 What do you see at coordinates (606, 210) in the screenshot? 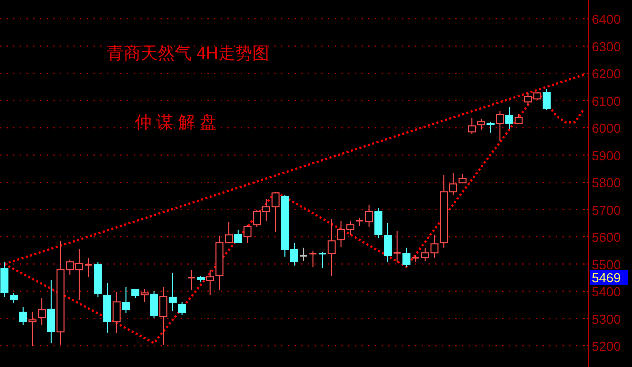
I see `y-tick-label: 5700` at bounding box center [606, 210].